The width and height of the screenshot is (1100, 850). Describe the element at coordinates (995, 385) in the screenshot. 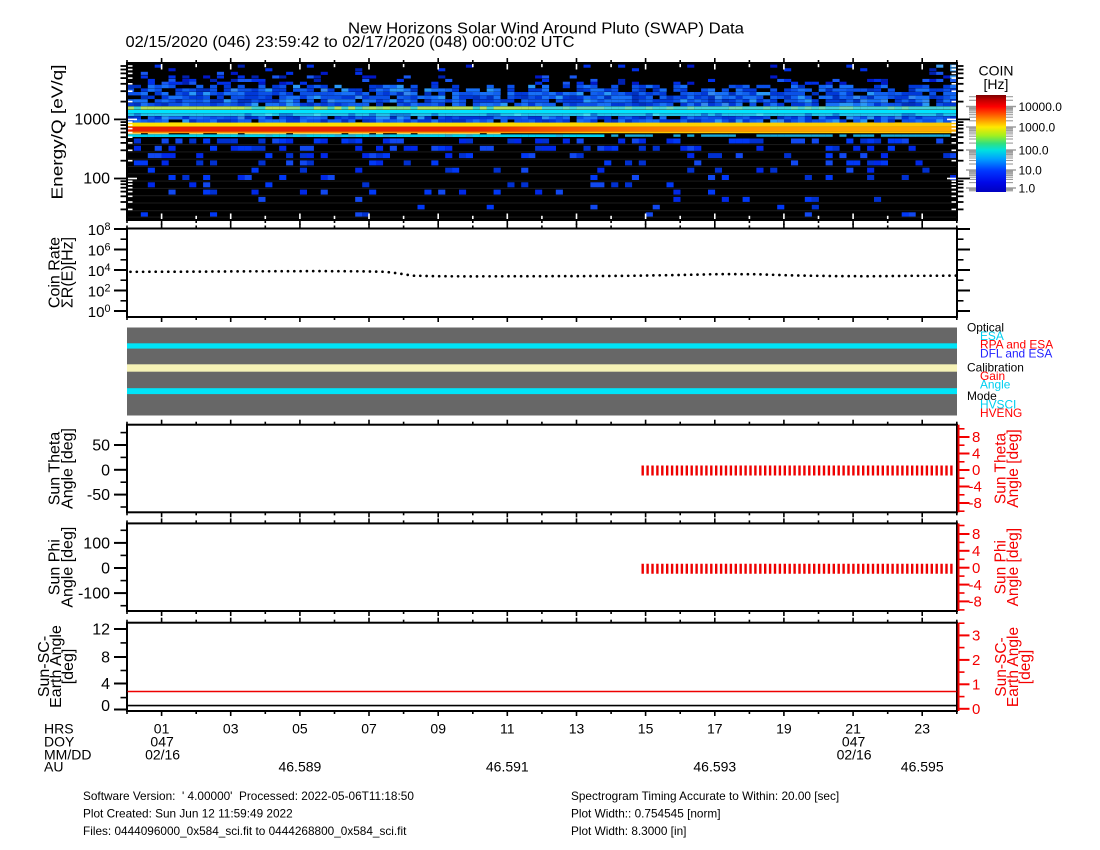

I see `svg-text: Angle` at that location.